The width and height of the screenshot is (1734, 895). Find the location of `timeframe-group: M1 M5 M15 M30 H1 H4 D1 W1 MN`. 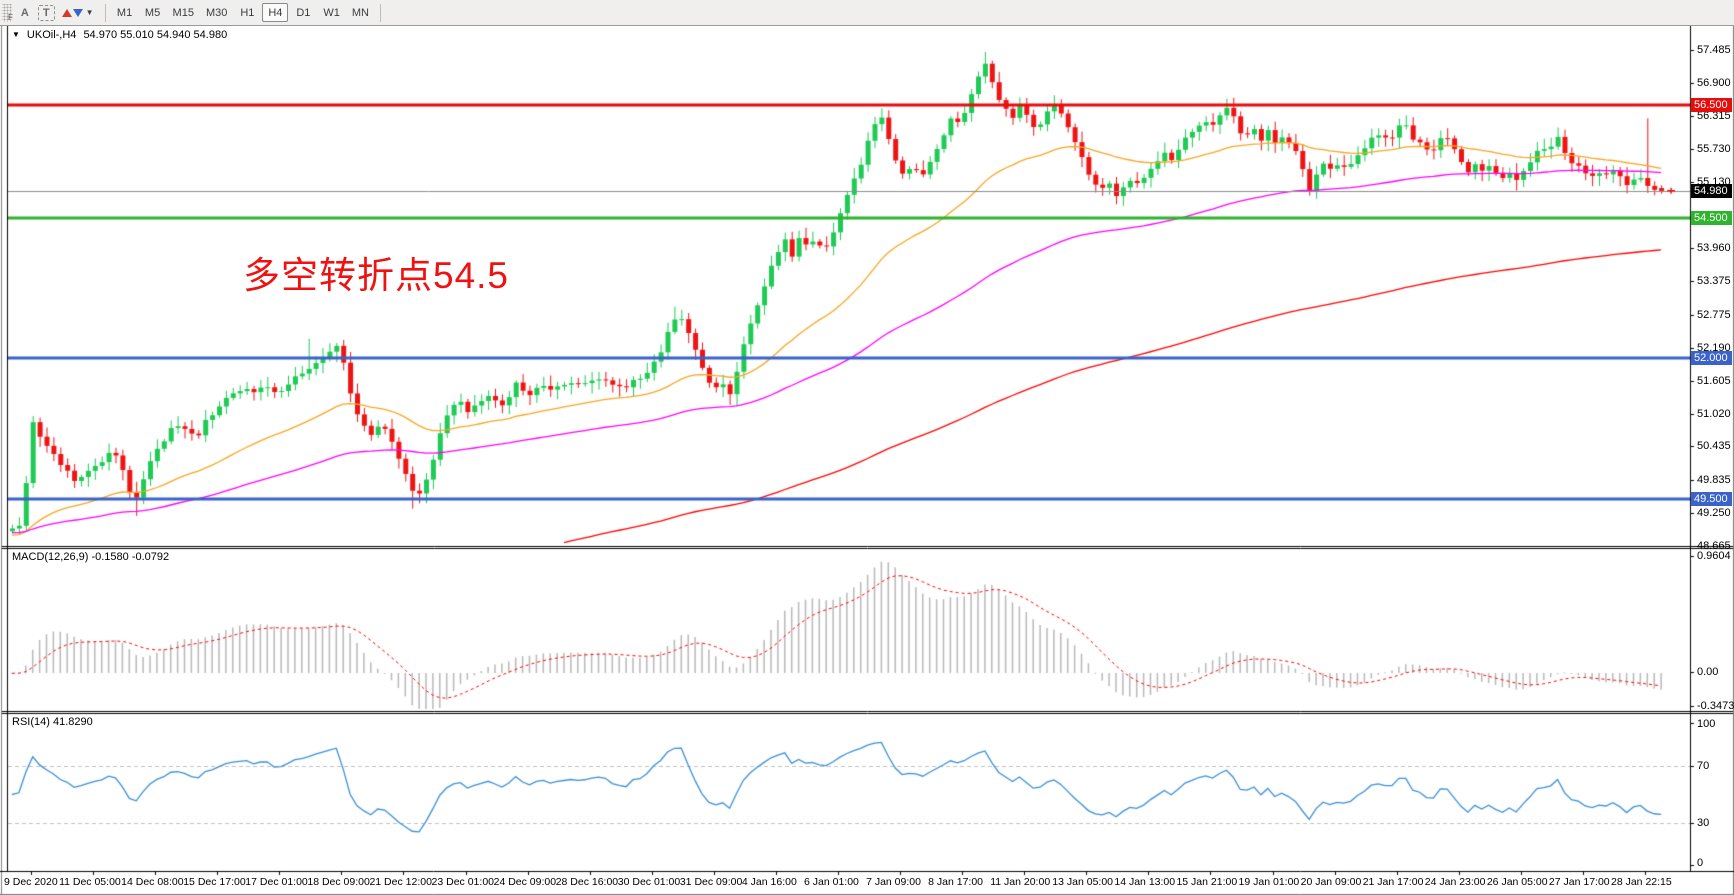

timeframe-group: M1 M5 M15 M30 H1 H4 D1 W1 MN is located at coordinates (243, 12).